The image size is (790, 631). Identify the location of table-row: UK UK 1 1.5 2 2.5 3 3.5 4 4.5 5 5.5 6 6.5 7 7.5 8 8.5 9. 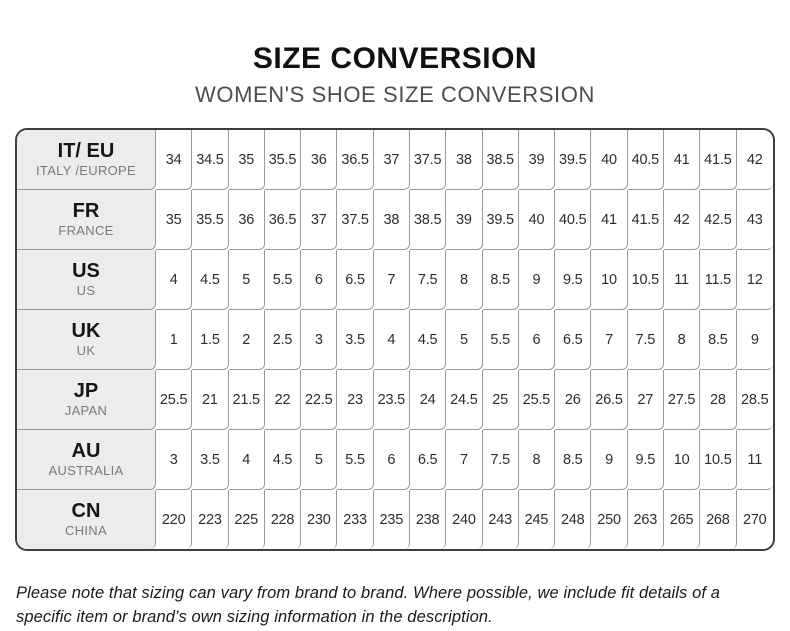
(395, 340).